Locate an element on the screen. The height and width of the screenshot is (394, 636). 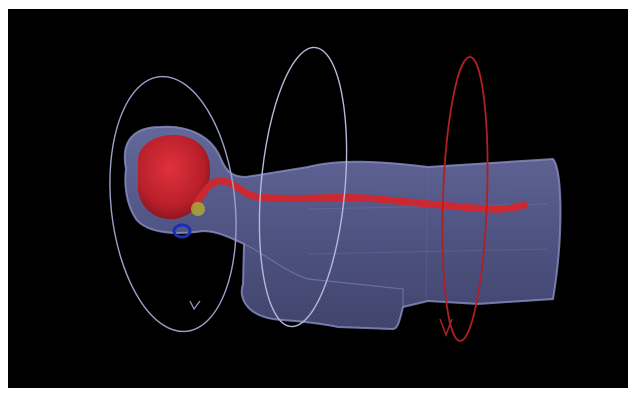
ring-red is located at coordinates (465, 199).